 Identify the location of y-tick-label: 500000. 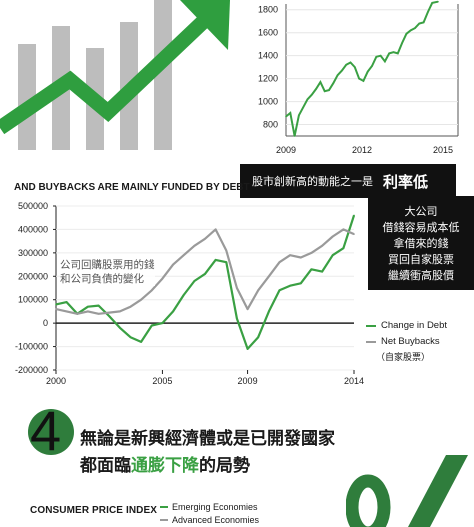
(33, 206).